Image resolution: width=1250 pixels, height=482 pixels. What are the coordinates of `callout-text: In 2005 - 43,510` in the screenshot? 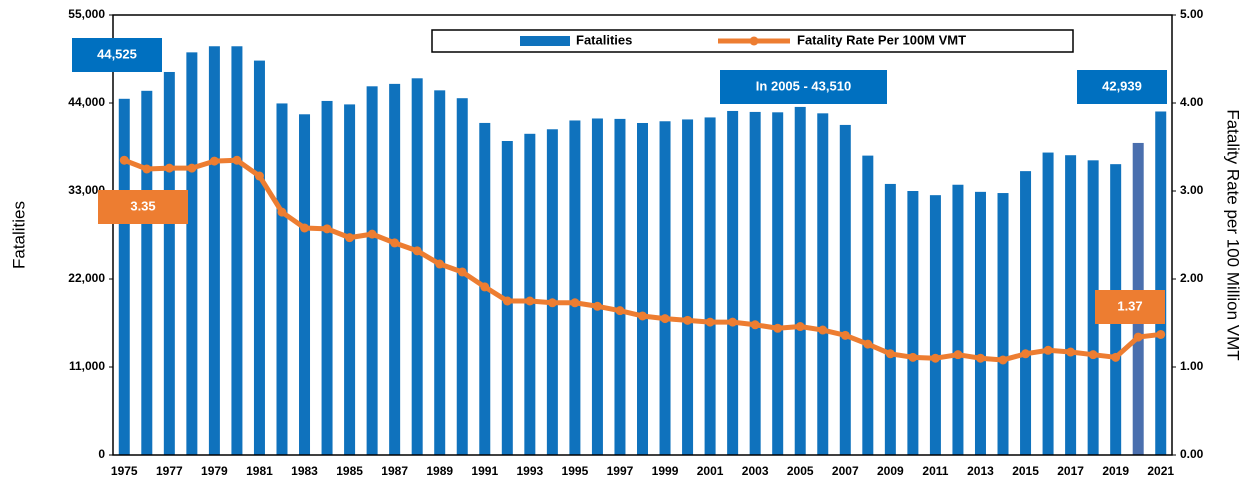 It's located at (803, 85).